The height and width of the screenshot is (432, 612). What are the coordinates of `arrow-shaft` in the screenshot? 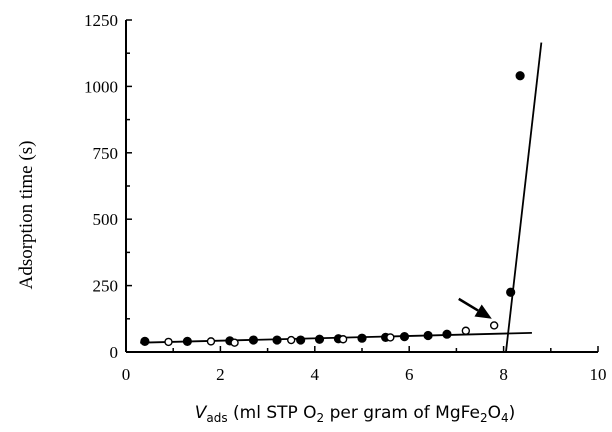 It's located at (468, 304).